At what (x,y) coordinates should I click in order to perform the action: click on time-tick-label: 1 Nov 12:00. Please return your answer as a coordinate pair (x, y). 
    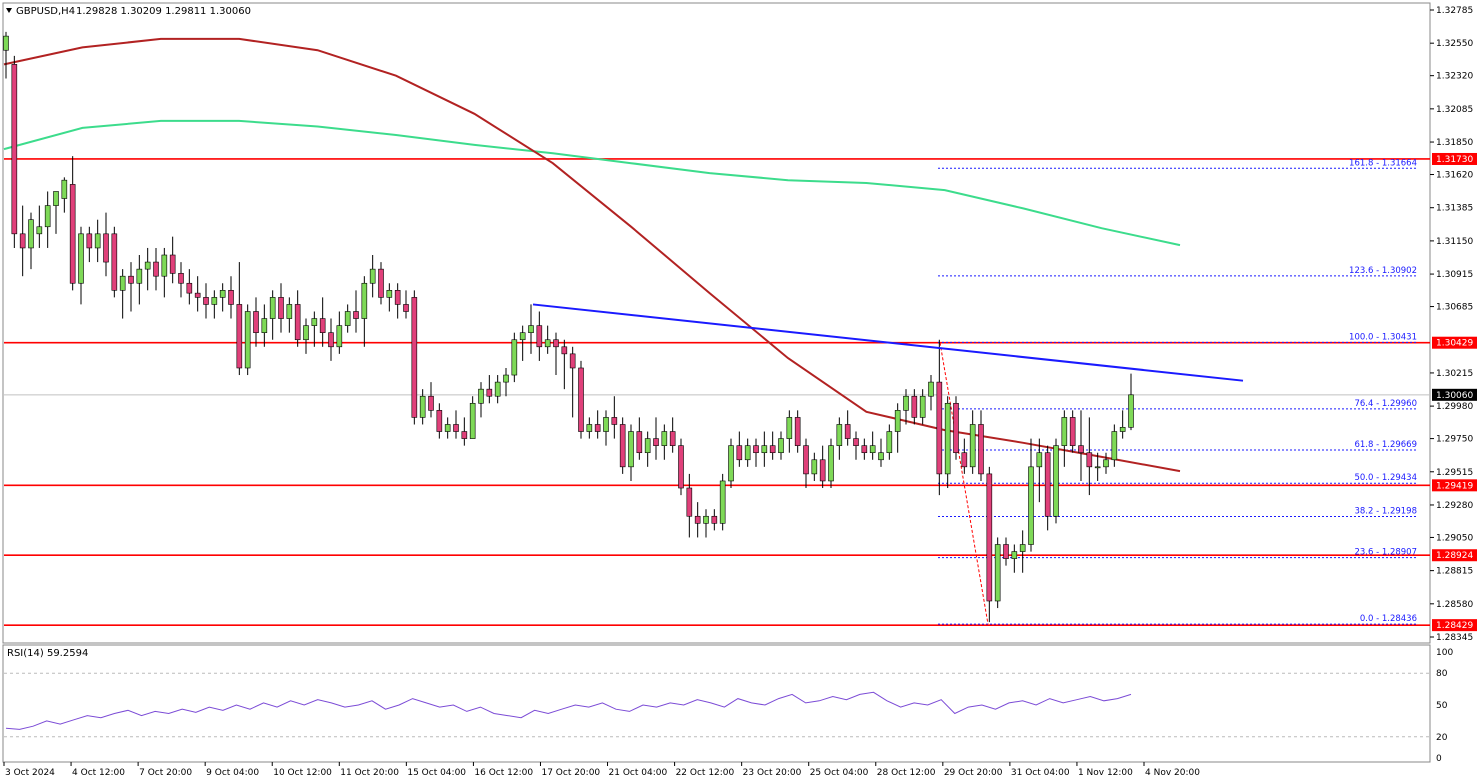
    Looking at the image, I should click on (1105, 773).